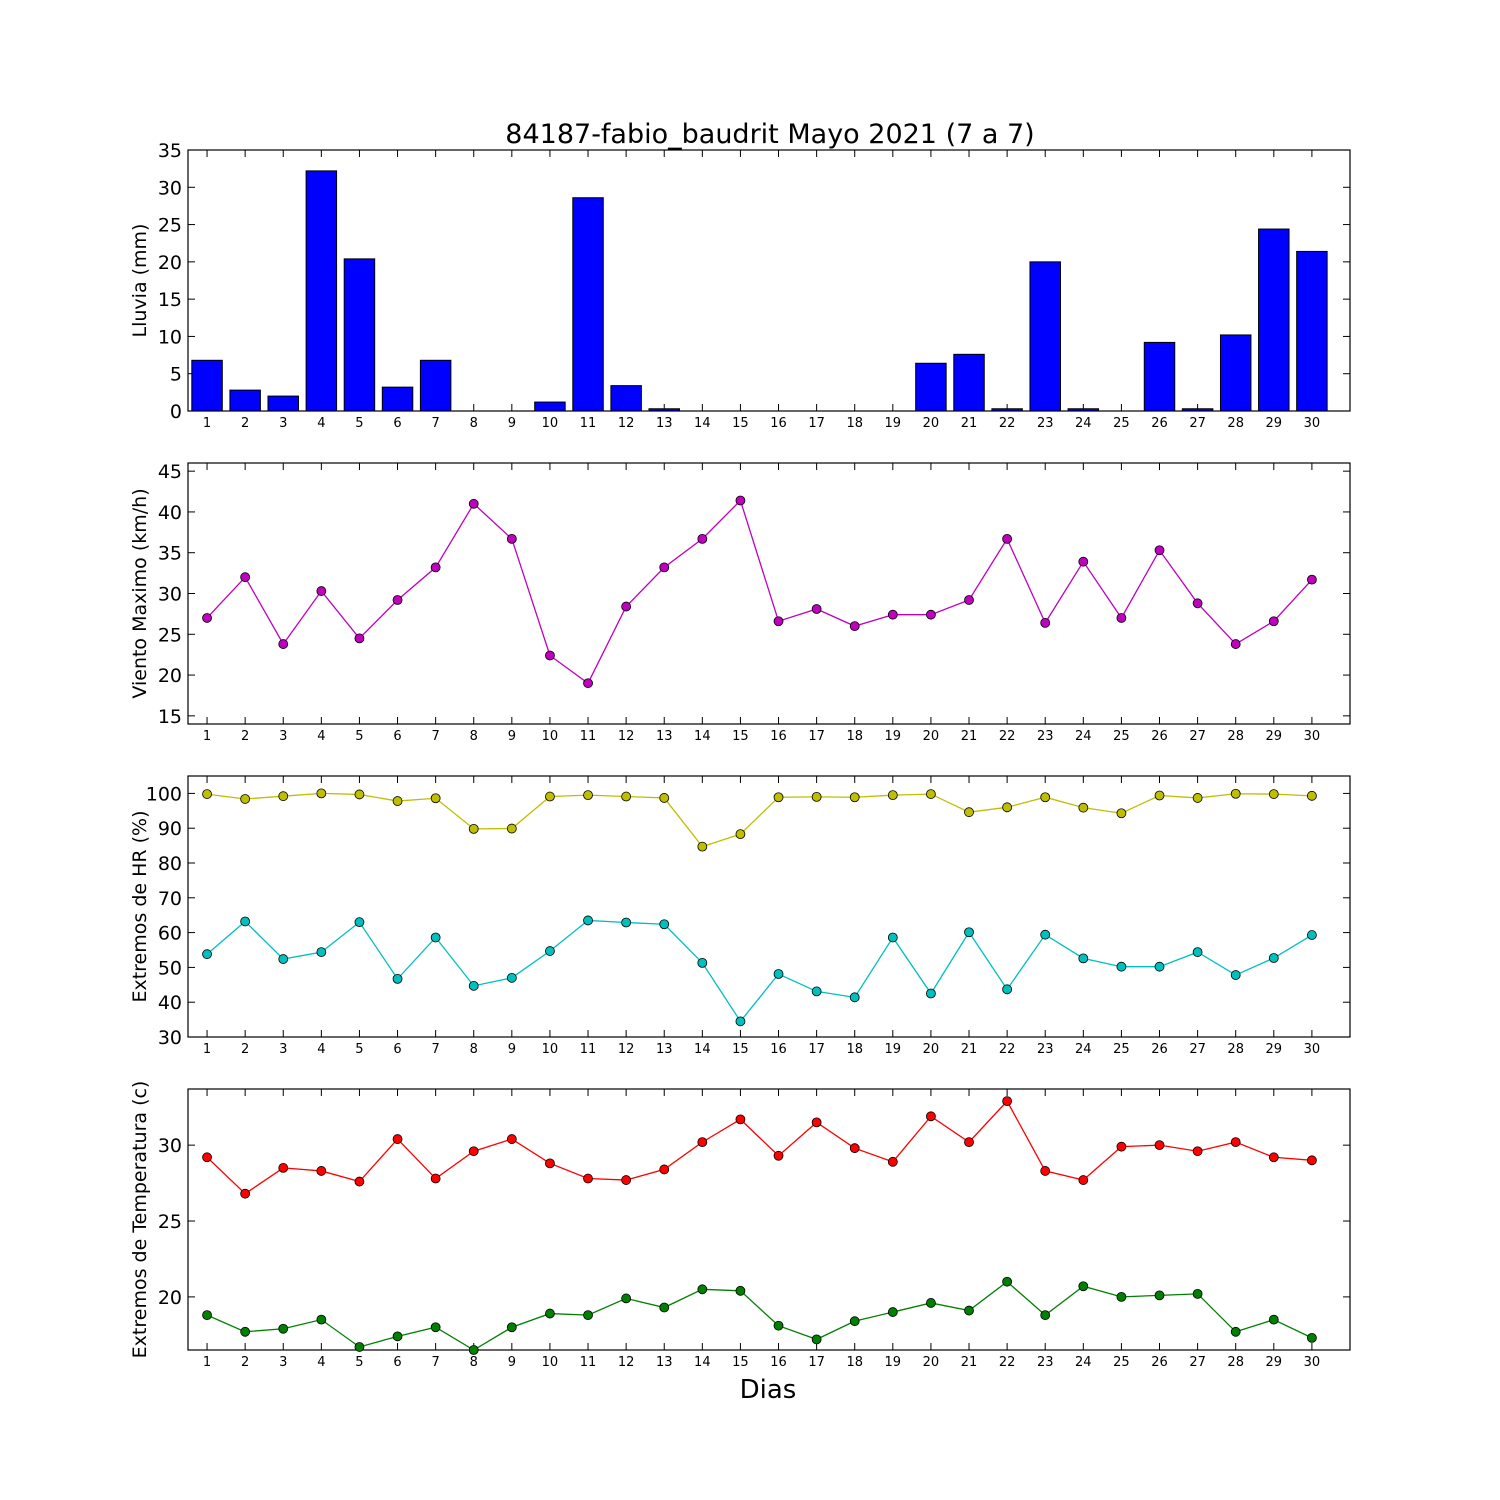  Describe the element at coordinates (588, 736) in the screenshot. I see `wind-x-tick-label: 11` at that location.